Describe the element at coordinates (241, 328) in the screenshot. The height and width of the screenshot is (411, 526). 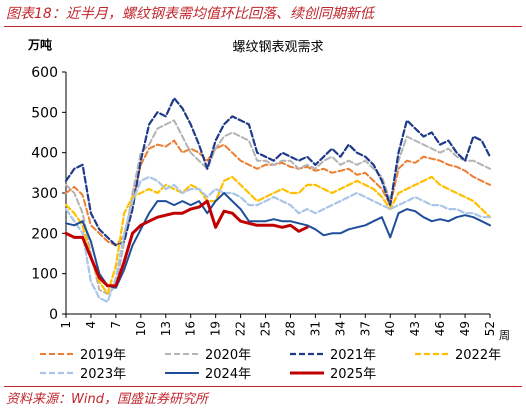
I see `x-tick-label: 22` at that location.